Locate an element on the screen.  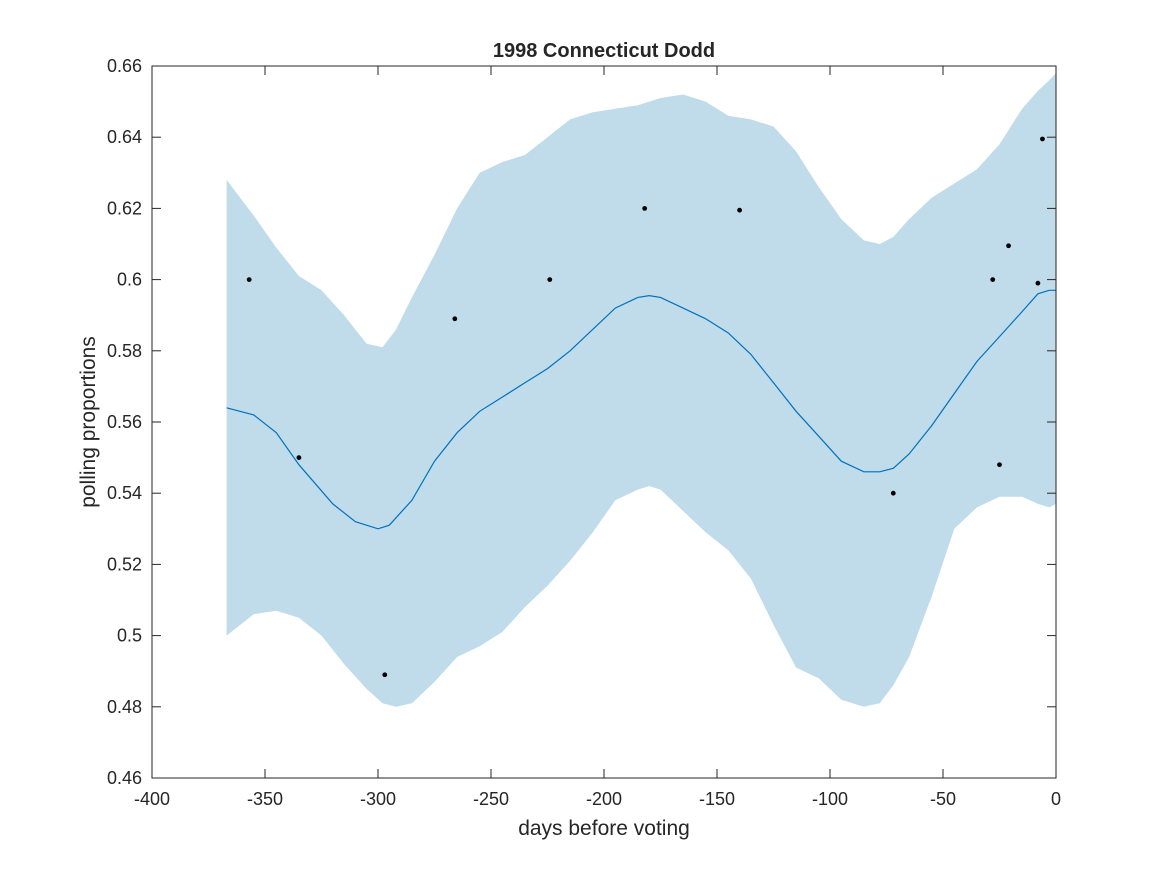
x-tick-label: 0 is located at coordinates (1056, 799).